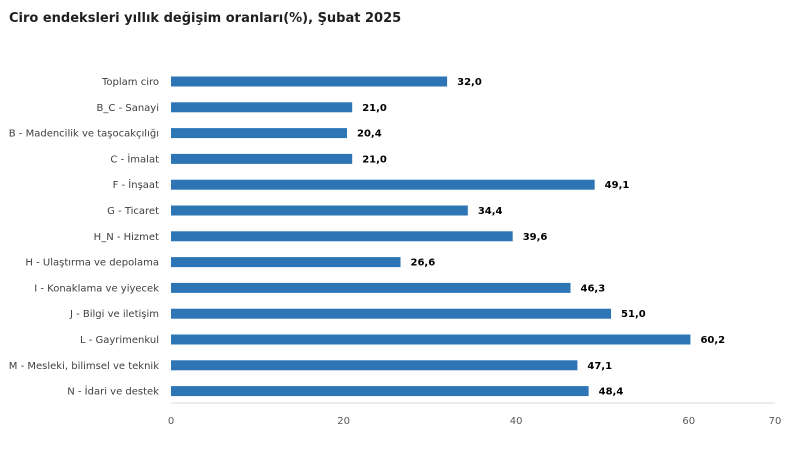 The image size is (799, 449). What do you see at coordinates (516, 421) in the screenshot?
I see `x-tick-label: 40` at bounding box center [516, 421].